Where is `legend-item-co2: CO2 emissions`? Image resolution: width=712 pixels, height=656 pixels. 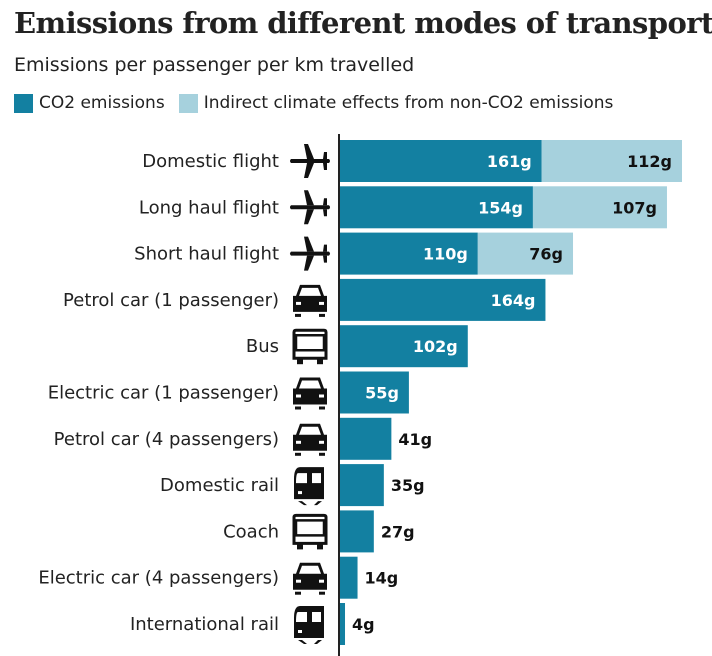 legend-item-co2: CO2 emissions is located at coordinates (89, 103).